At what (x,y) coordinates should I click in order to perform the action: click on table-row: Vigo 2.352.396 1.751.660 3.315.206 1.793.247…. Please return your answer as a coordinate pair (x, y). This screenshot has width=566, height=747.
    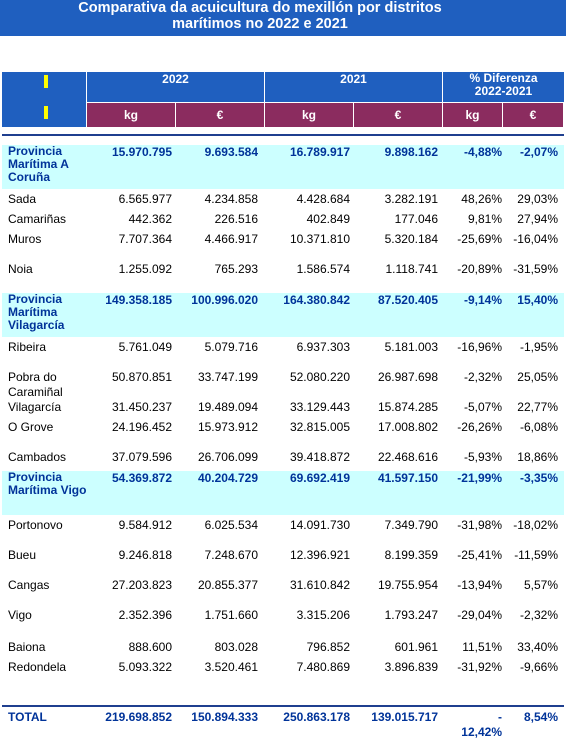
    Looking at the image, I should click on (283, 623).